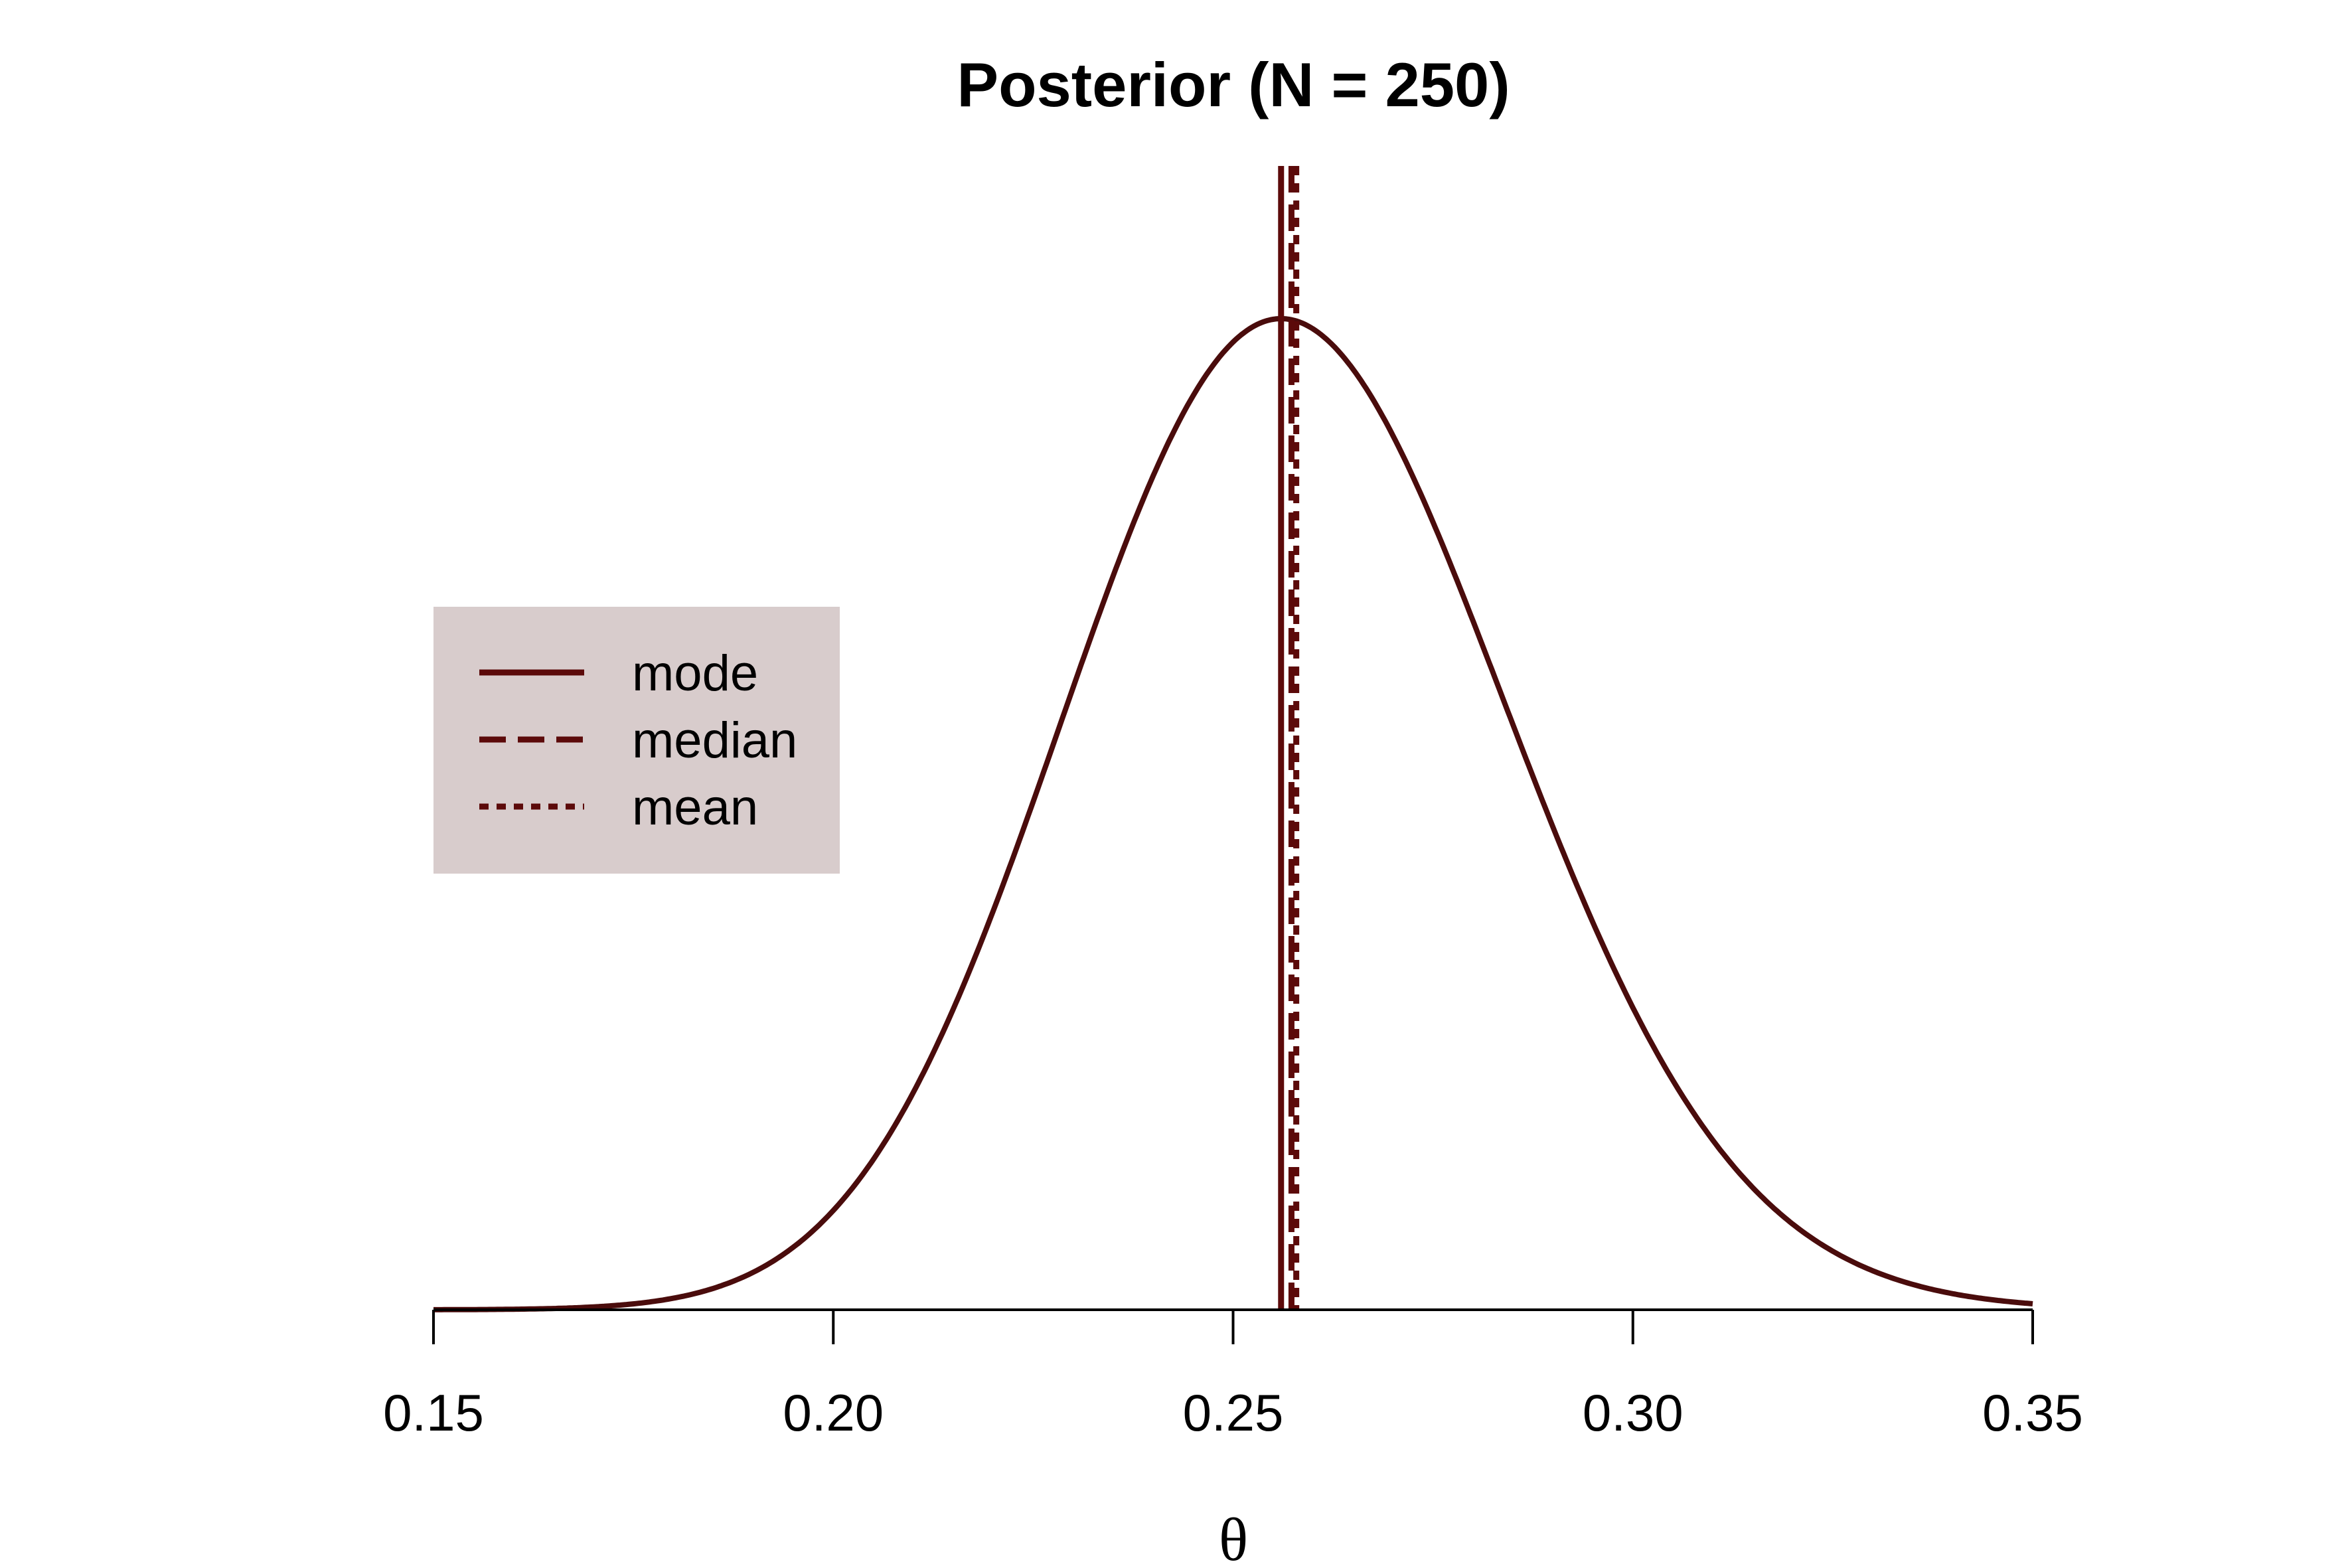 Image resolution: width=2352 pixels, height=1568 pixels. Describe the element at coordinates (1233, 1375) in the screenshot. I see `x-axis: 0.15 0.20 0.25 0.30 0.35` at that location.